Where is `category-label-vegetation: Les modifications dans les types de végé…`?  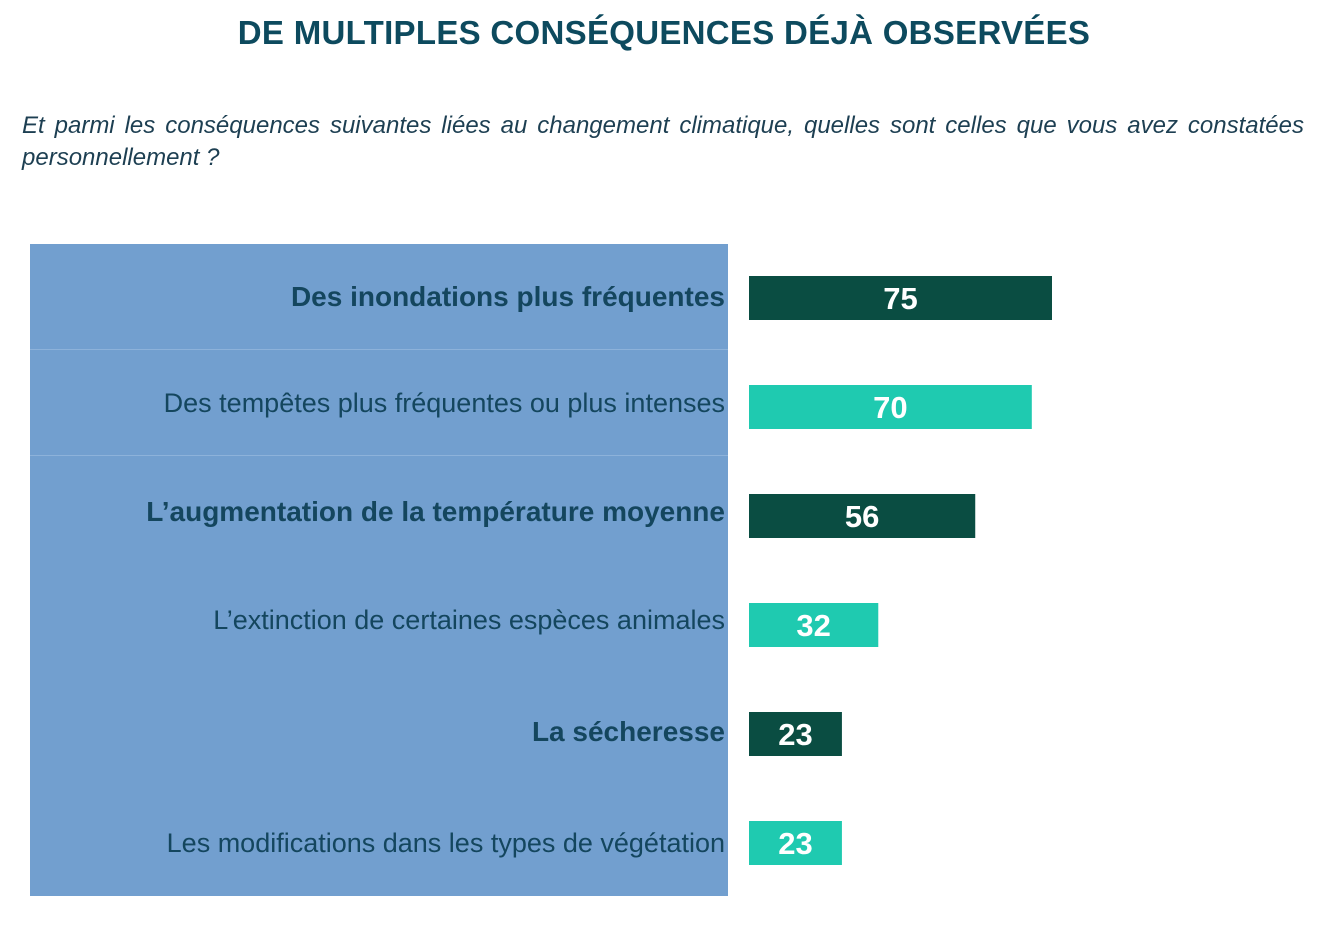
category-label-vegetation: Les modifications dans les types de végé… is located at coordinates (445, 843).